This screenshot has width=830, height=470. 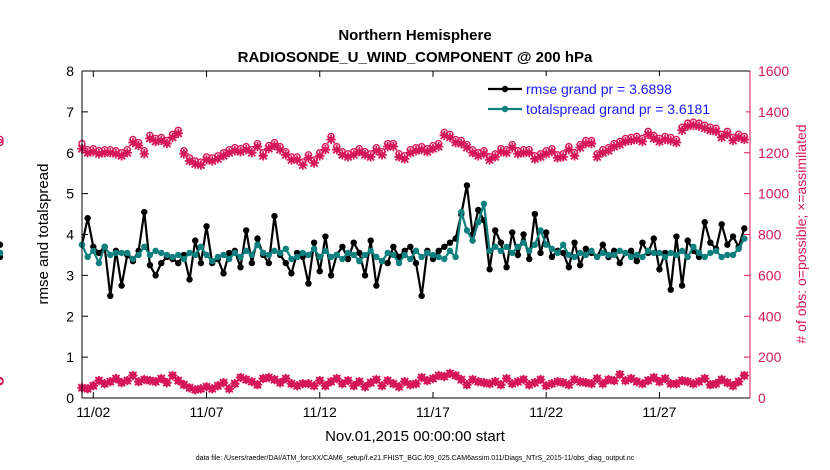 What do you see at coordinates (414, 35) in the screenshot?
I see `chart-title: Northern Hemisphere` at bounding box center [414, 35].